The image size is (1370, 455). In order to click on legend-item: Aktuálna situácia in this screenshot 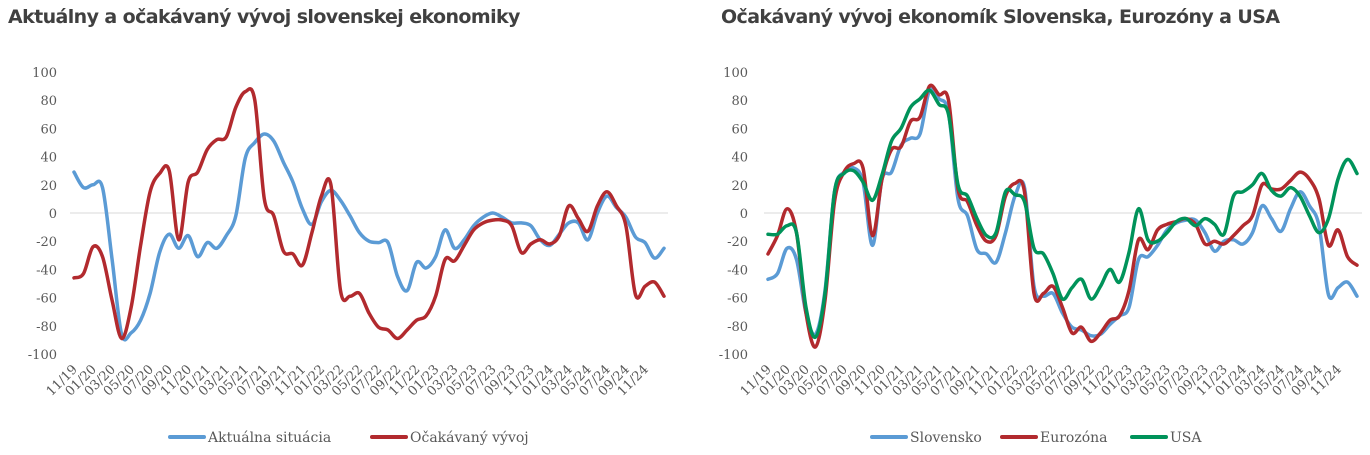, I will do `click(249, 438)`.